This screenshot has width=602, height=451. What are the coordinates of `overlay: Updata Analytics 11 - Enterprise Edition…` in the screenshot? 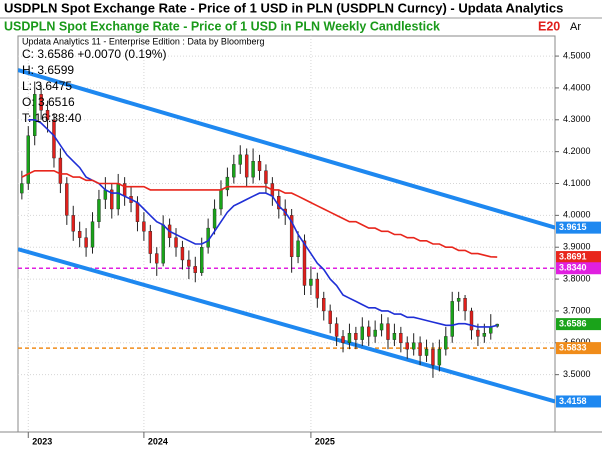 It's located at (143, 80).